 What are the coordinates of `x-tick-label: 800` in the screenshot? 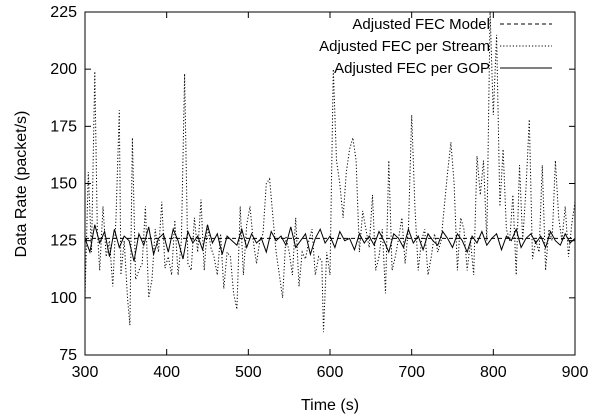 It's located at (493, 372).